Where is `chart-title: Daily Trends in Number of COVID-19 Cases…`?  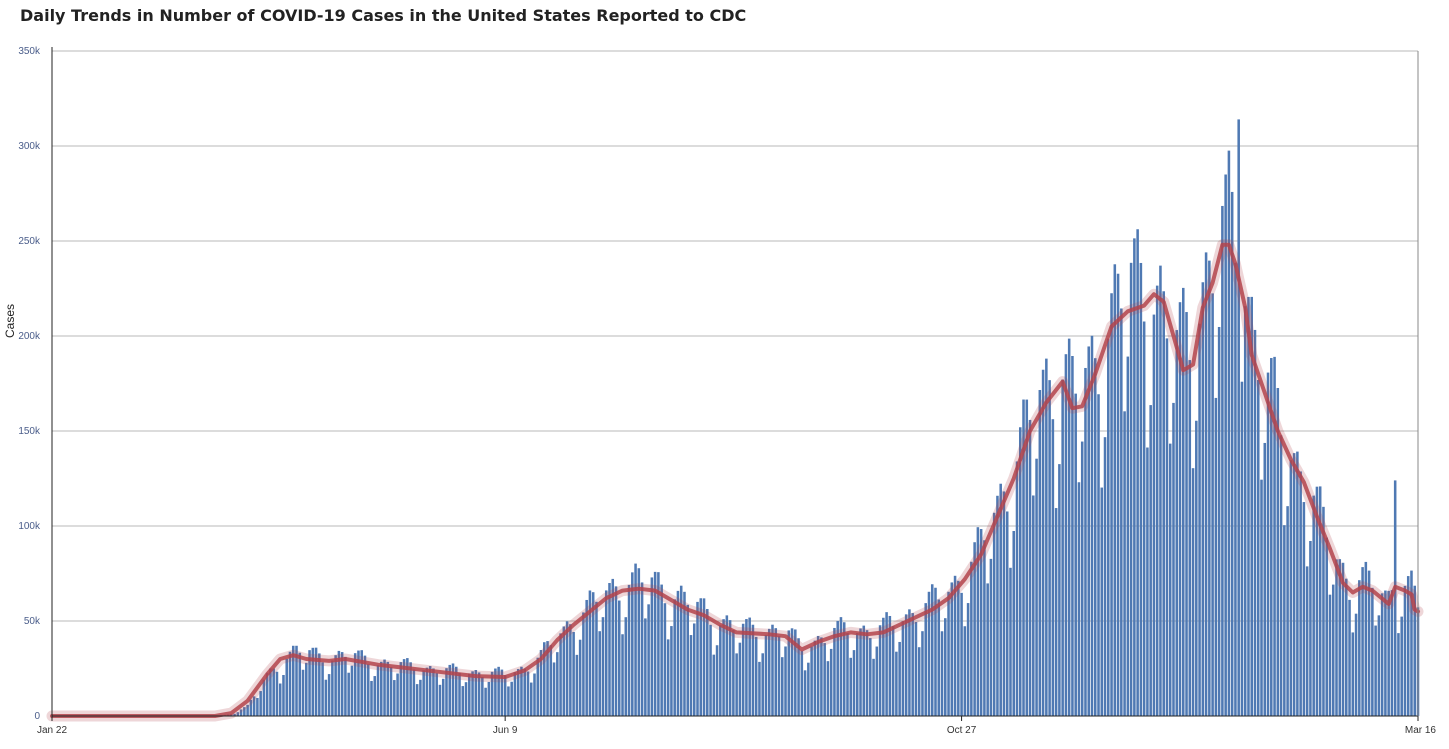 chart-title: Daily Trends in Number of COVID-19 Cases… is located at coordinates (383, 15).